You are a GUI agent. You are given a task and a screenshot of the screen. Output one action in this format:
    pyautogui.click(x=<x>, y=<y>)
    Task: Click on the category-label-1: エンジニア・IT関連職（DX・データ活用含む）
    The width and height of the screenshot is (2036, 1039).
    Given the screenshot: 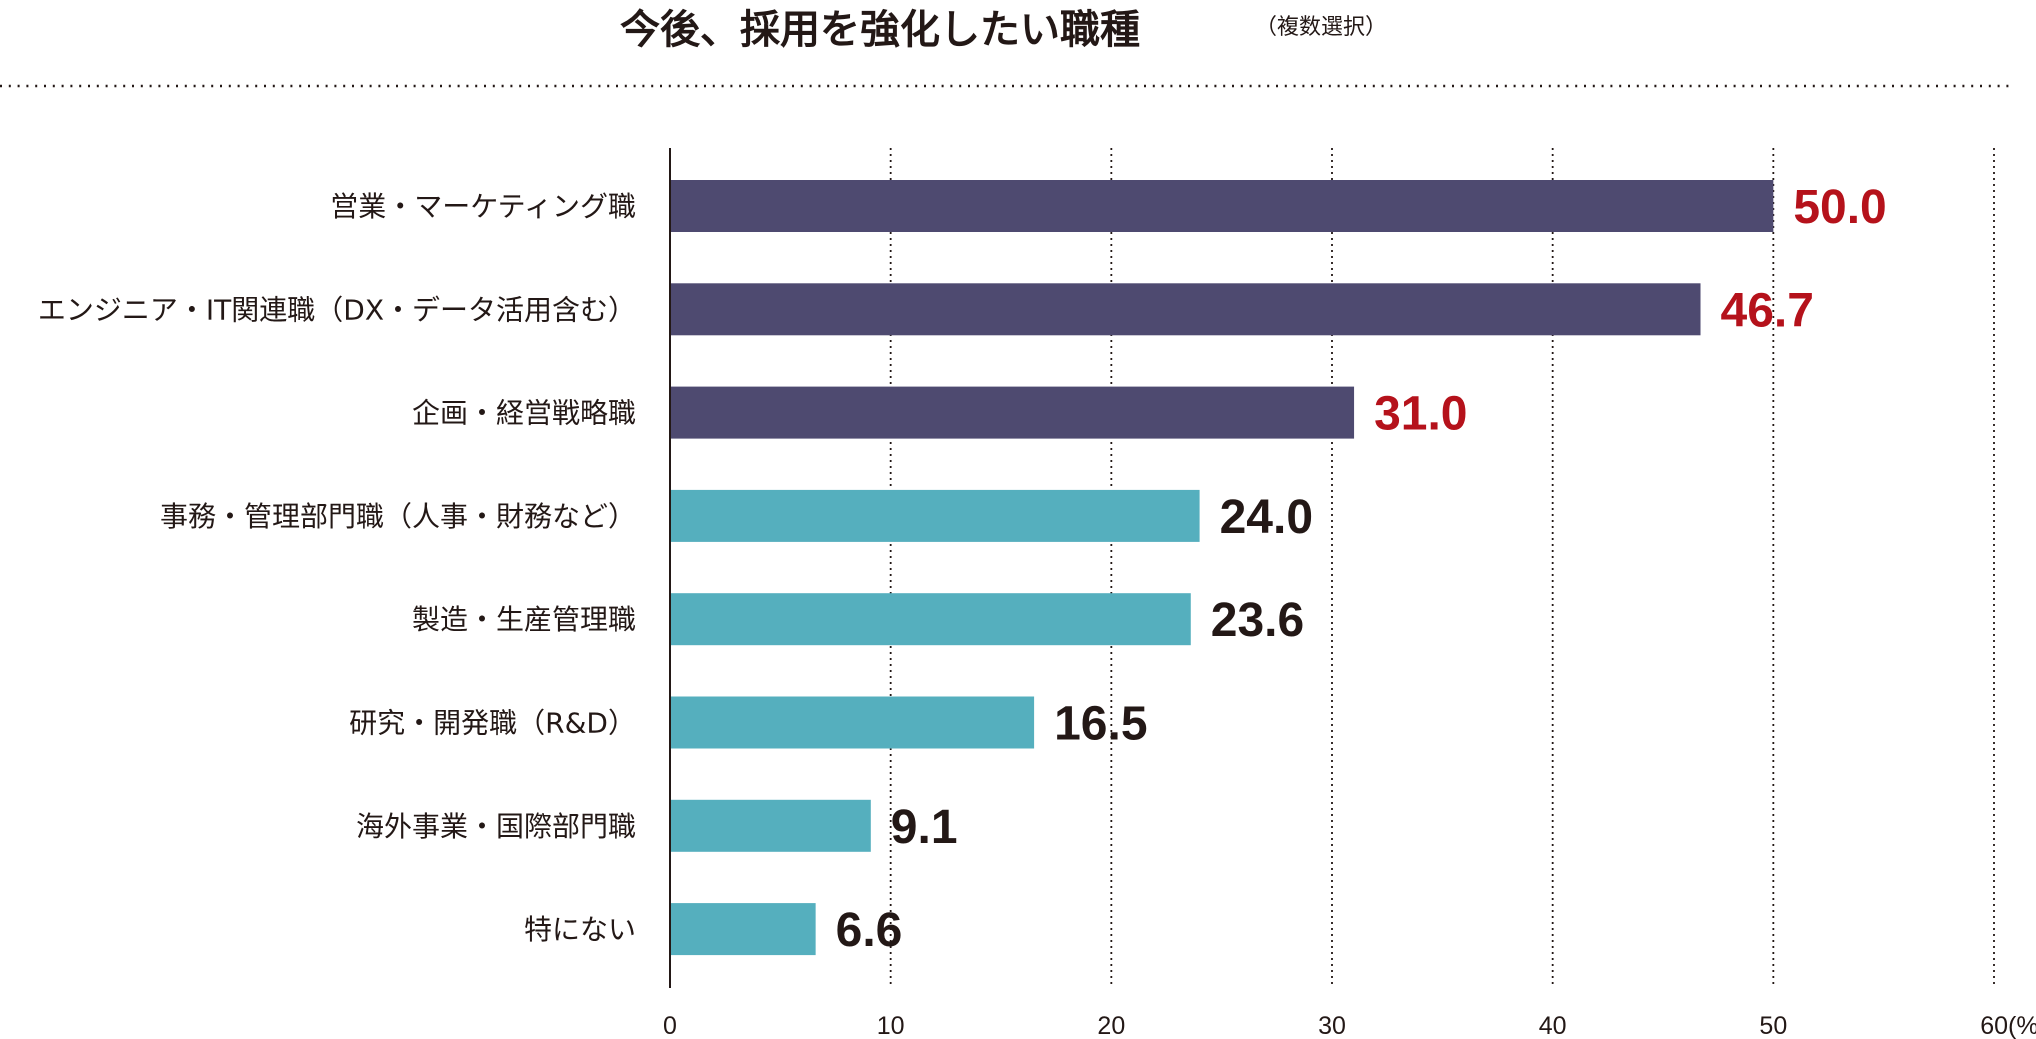 What is the action you would take?
    pyautogui.click(x=337, y=309)
    